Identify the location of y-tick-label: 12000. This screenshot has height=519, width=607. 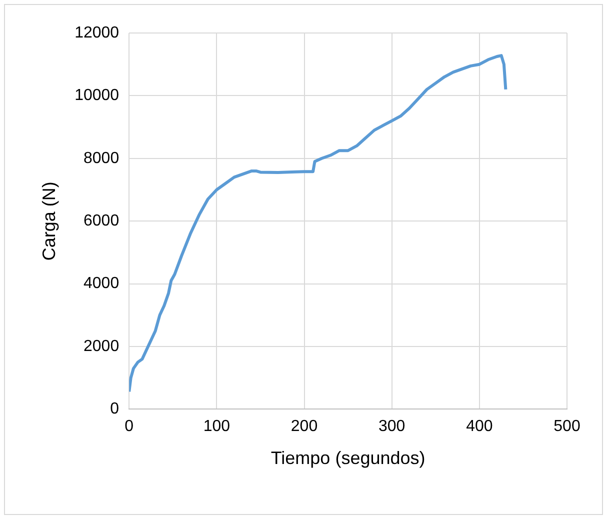
(97, 33).